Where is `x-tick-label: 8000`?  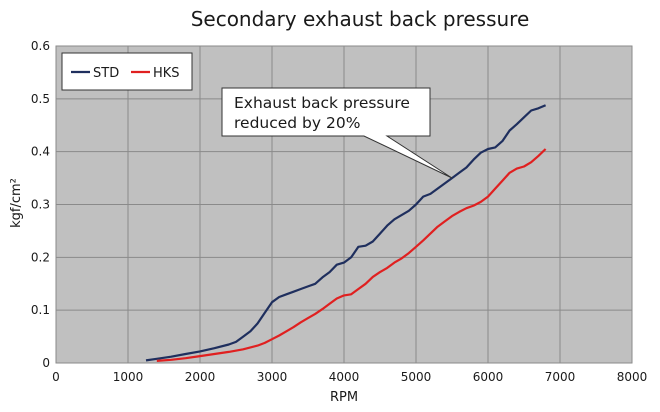 x-tick-label: 8000 is located at coordinates (632, 377).